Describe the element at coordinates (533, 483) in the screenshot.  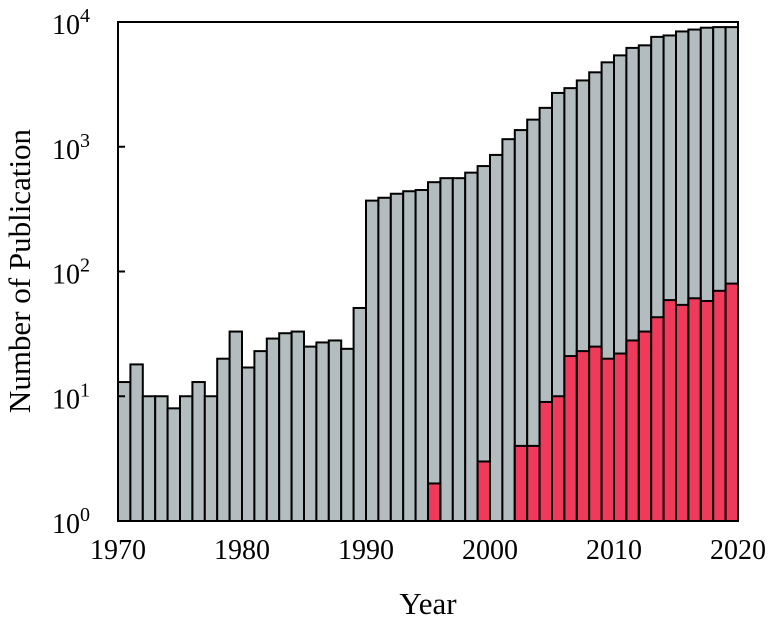
I see `bar-subset-2003` at that location.